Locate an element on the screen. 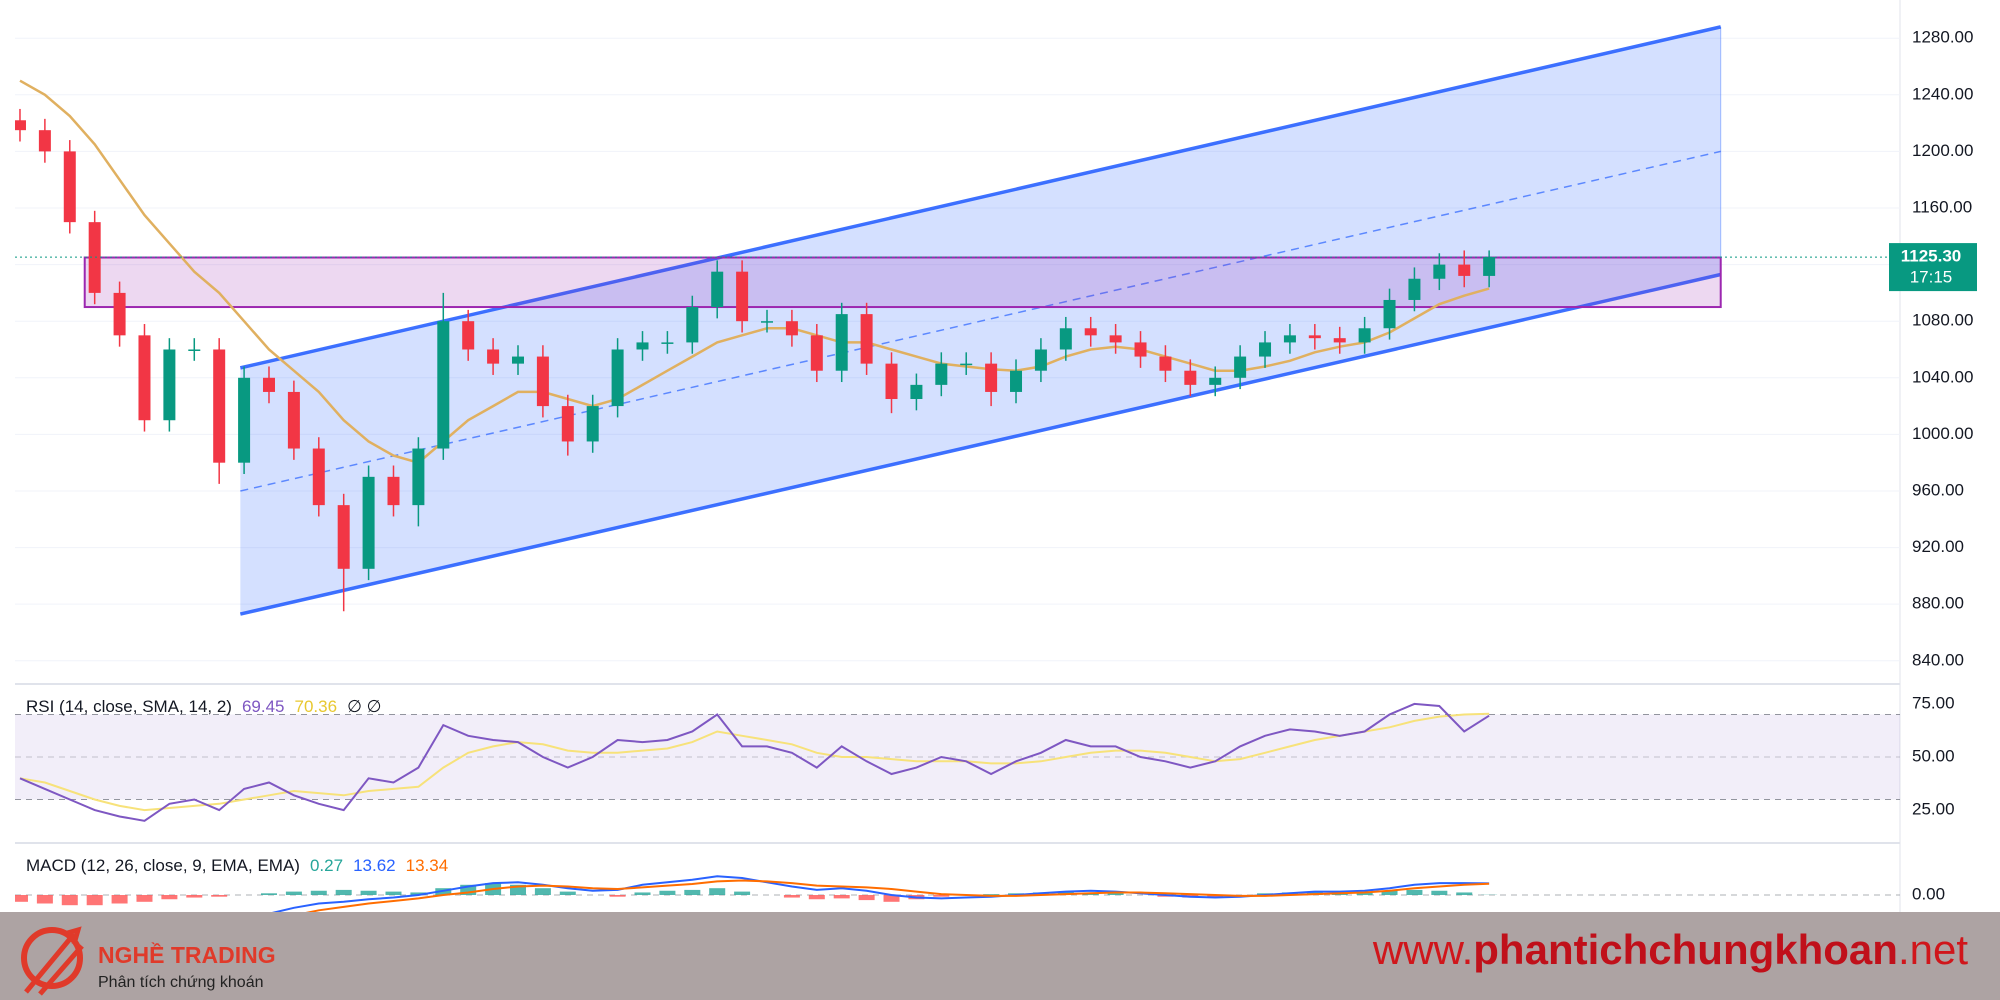  macd-plot is located at coordinates (756, 893).